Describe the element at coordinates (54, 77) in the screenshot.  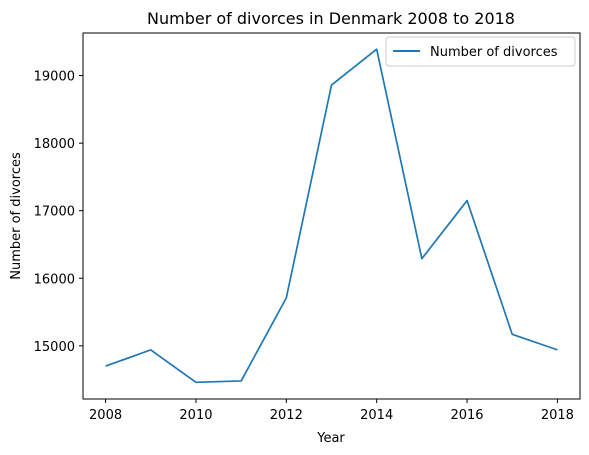
I see `y-tick-label: 19000` at that location.